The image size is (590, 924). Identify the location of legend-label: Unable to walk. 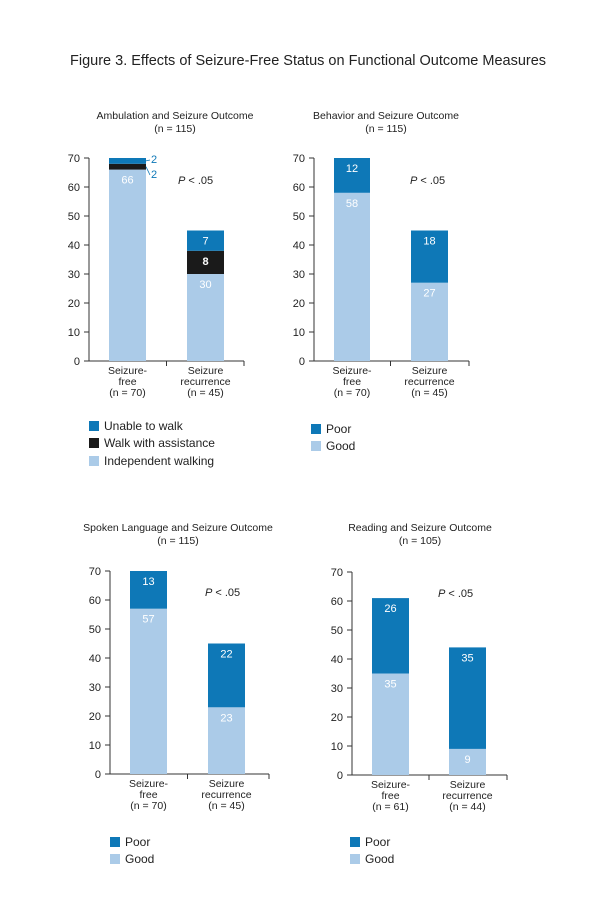
(143, 425).